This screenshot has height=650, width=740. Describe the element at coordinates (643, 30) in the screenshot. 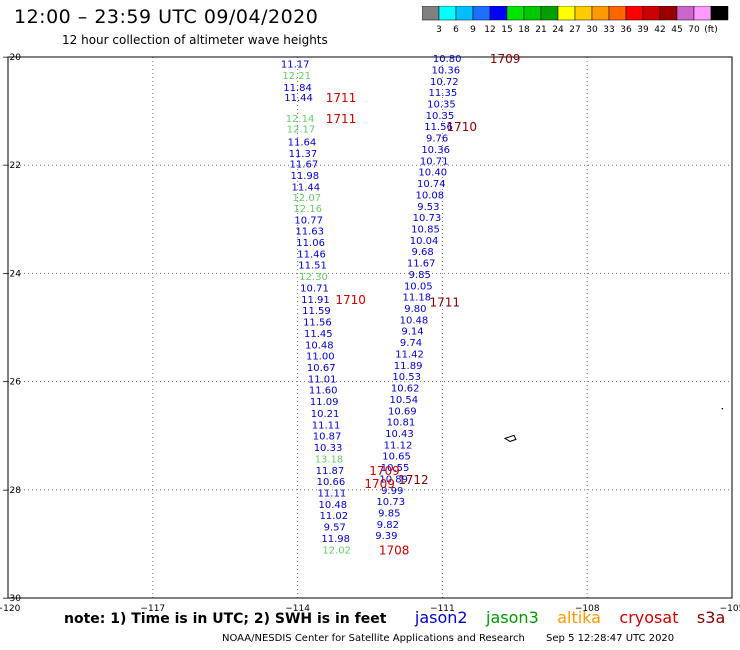

I see `colorbar-label: 39` at that location.